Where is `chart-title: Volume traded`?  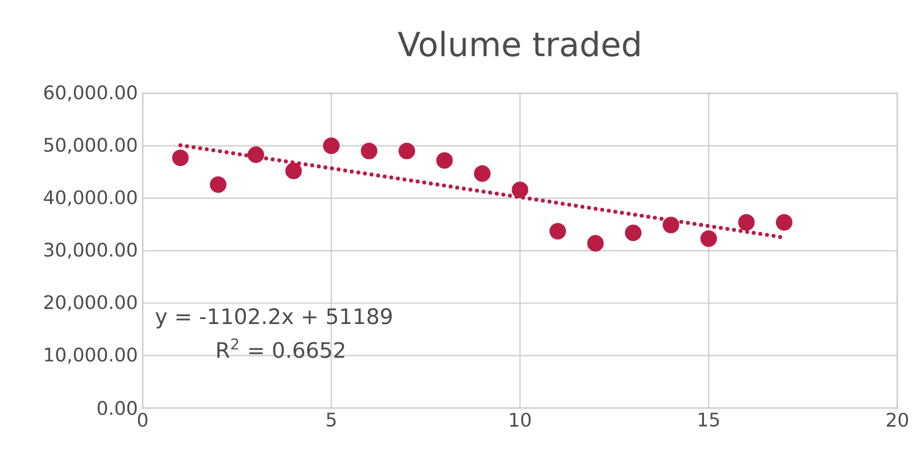
chart-title: Volume traded is located at coordinates (519, 43).